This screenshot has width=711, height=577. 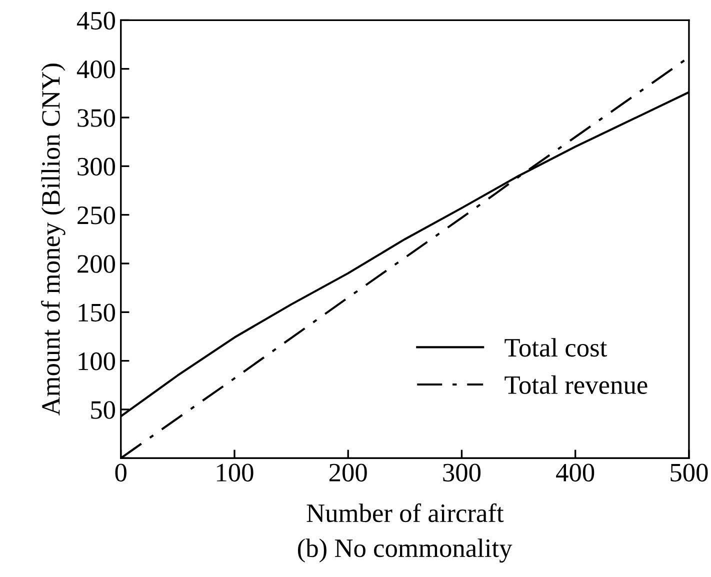 I want to click on y-tick-label: 350, so click(x=97, y=118).